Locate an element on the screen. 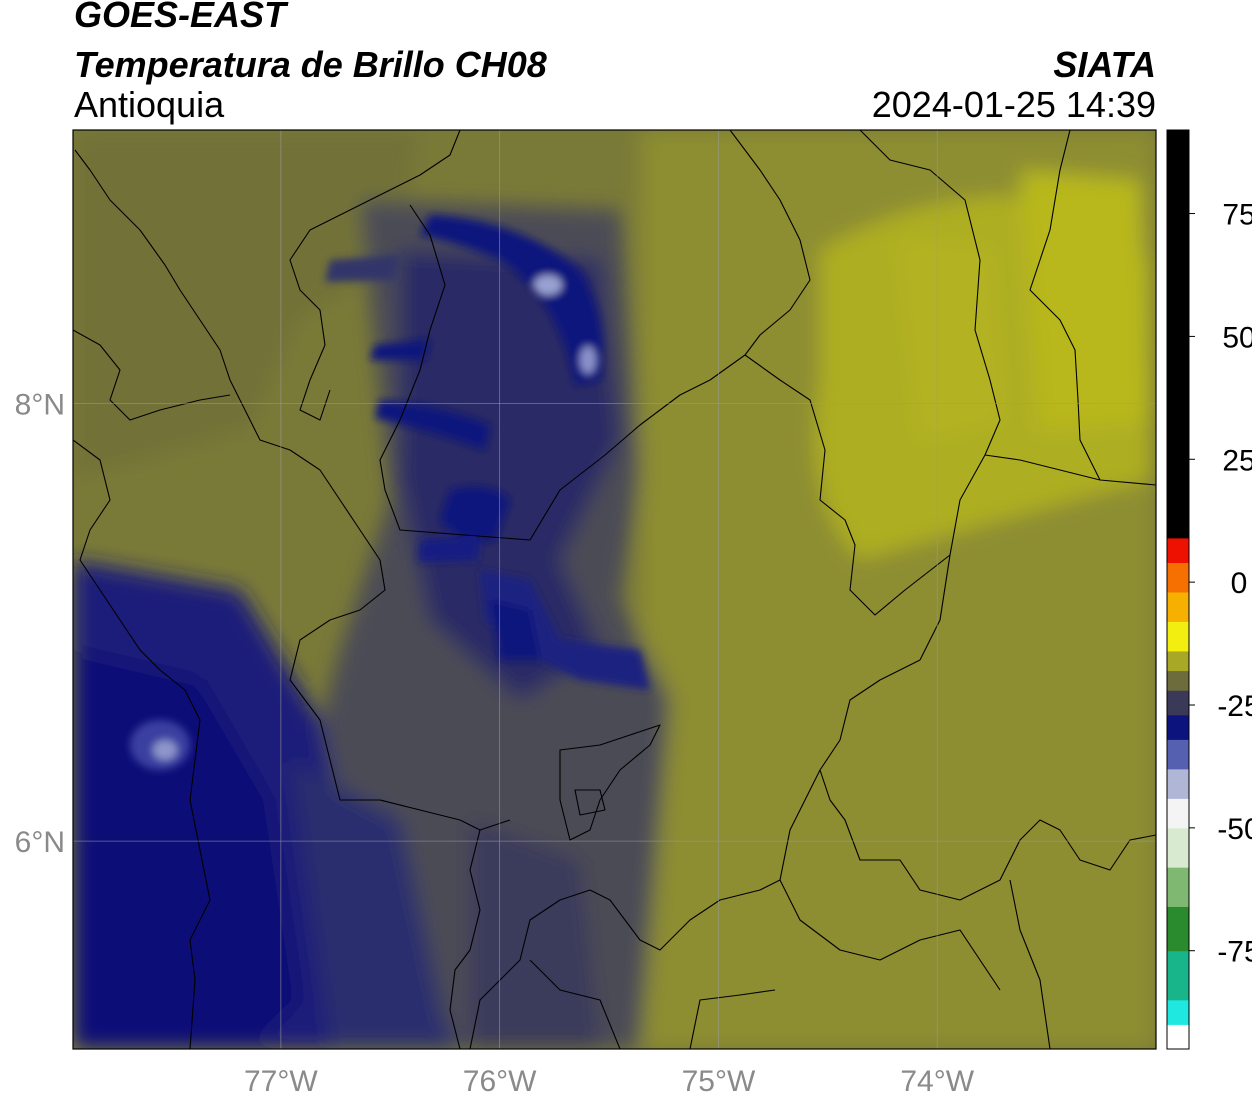 The height and width of the screenshot is (1099, 1252). colorbar-frame is located at coordinates (1178, 589).